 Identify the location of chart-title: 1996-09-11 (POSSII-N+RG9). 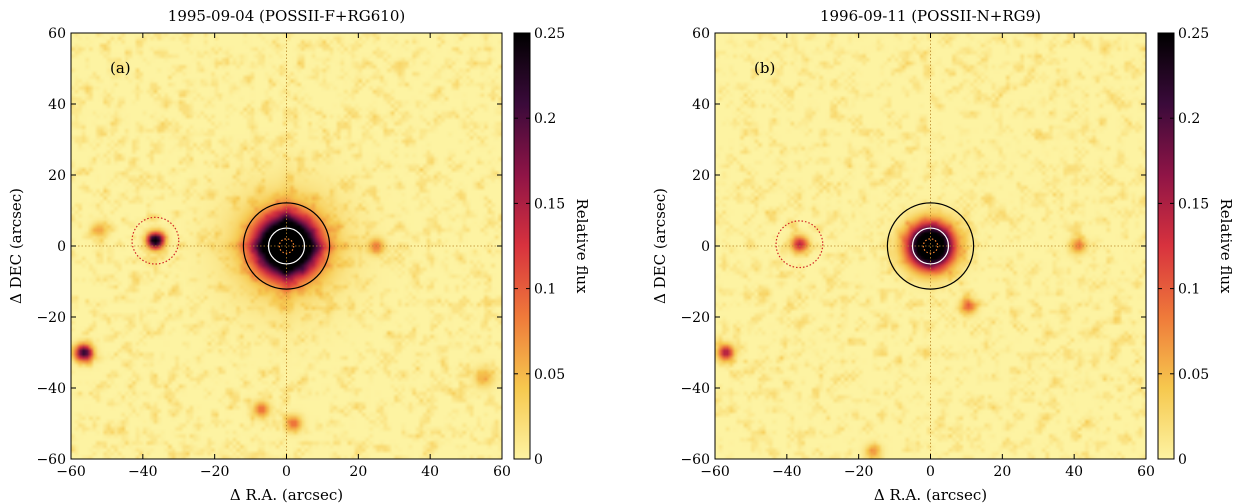
(930, 16).